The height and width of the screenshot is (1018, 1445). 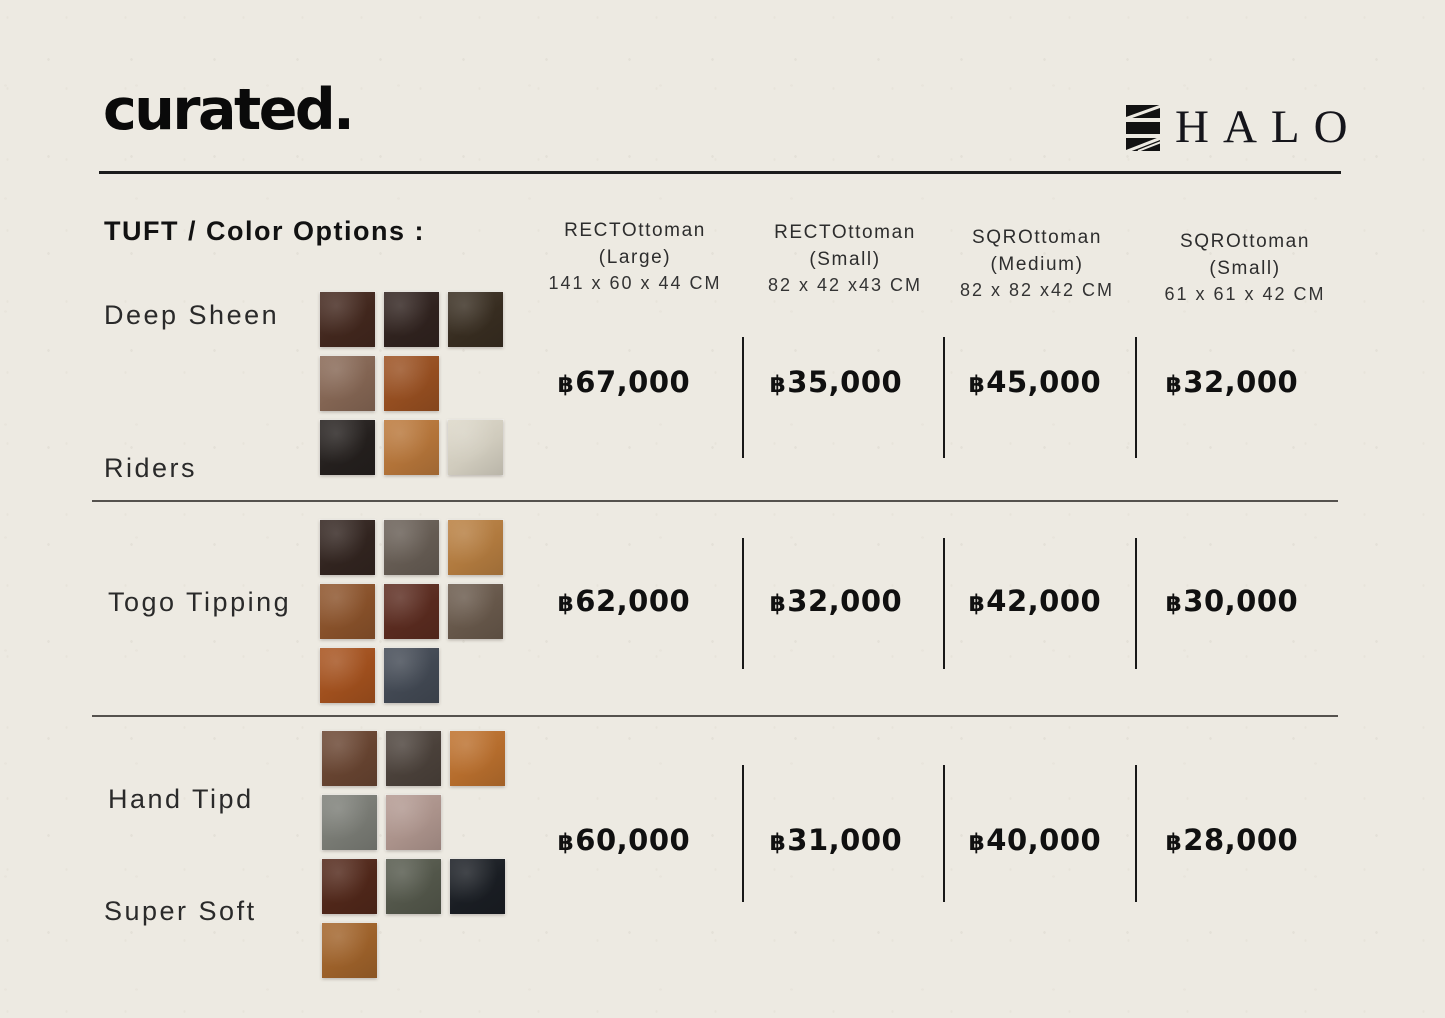 I want to click on price-hand-tipd-rect-small: ฿31,000, so click(x=836, y=840).